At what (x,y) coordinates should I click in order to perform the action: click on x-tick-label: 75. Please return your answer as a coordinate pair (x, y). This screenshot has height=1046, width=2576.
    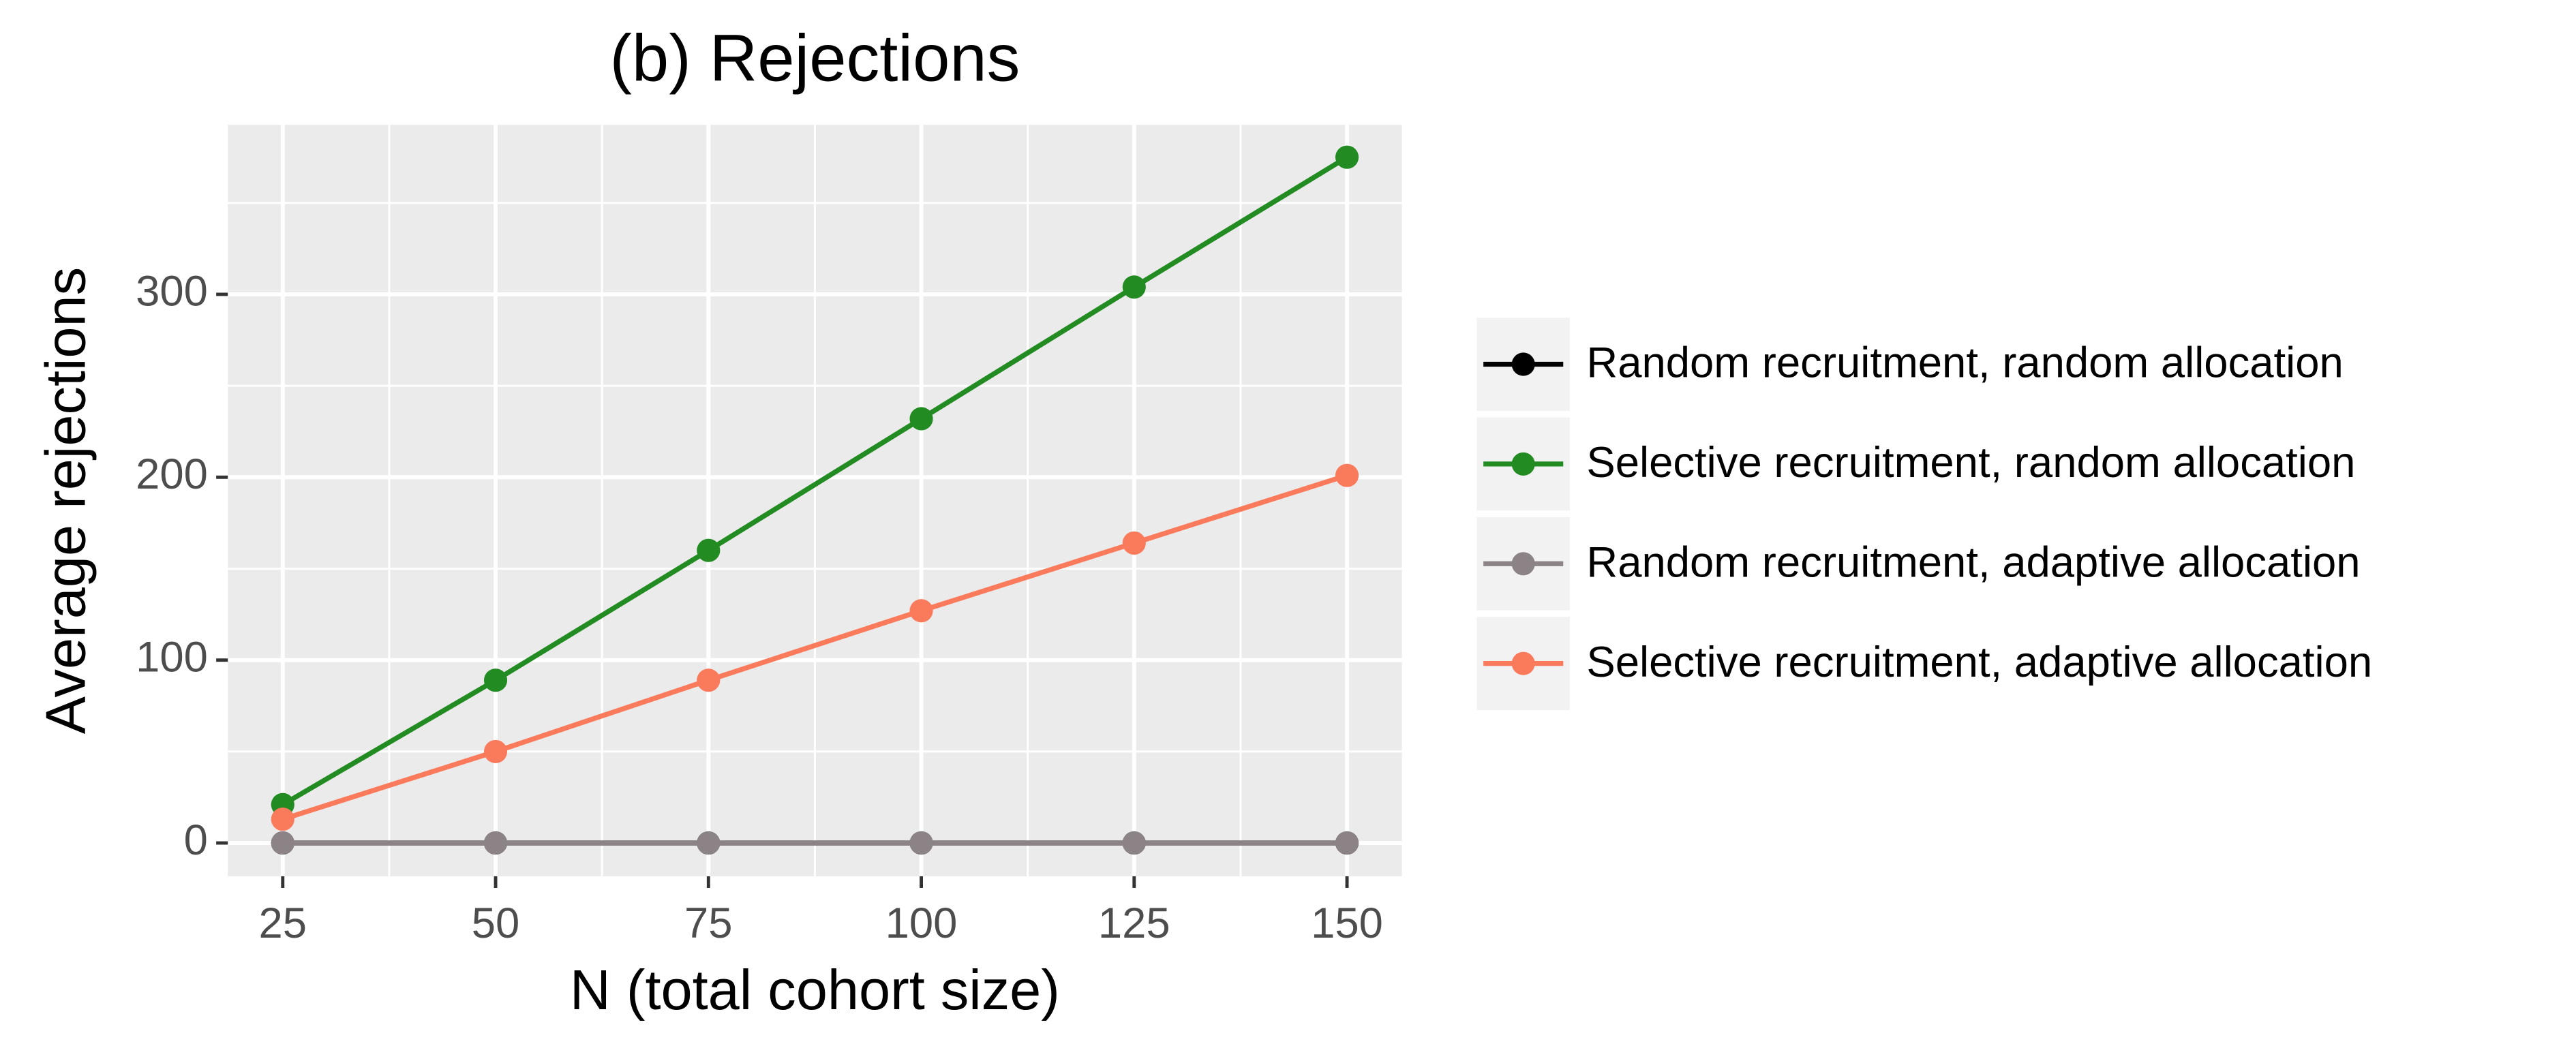
    Looking at the image, I should click on (708, 923).